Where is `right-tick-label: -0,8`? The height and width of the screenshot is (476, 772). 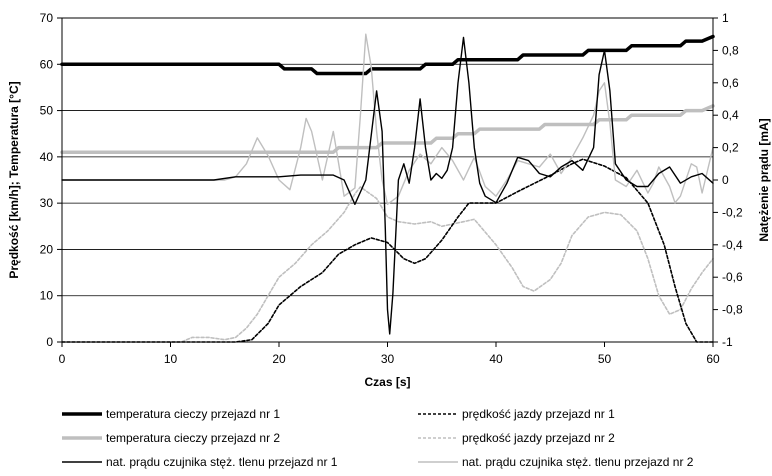 right-tick-label: -0,8 is located at coordinates (732, 310).